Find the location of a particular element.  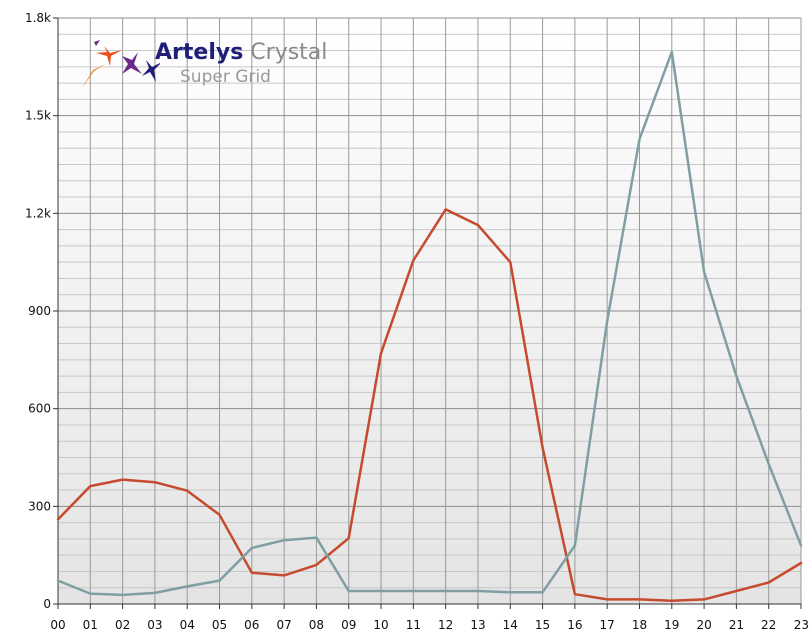

x-tick-label: 04 is located at coordinates (187, 625).